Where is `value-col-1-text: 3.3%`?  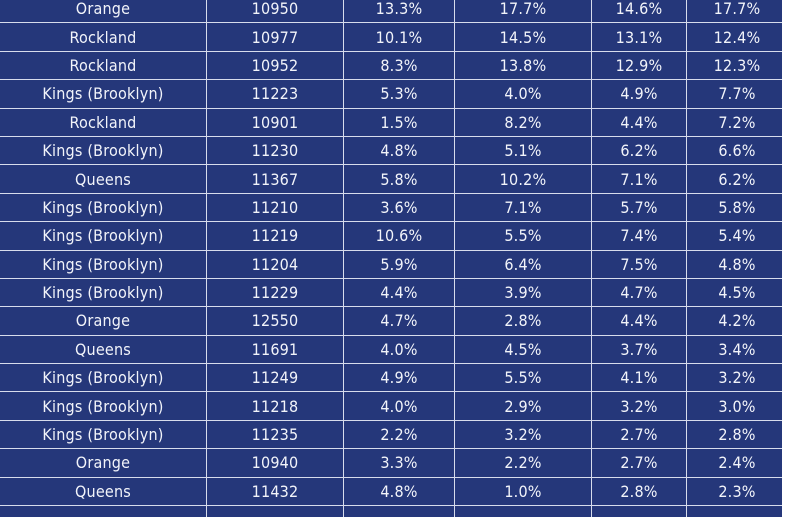 value-col-1-text: 3.3% is located at coordinates (399, 463).